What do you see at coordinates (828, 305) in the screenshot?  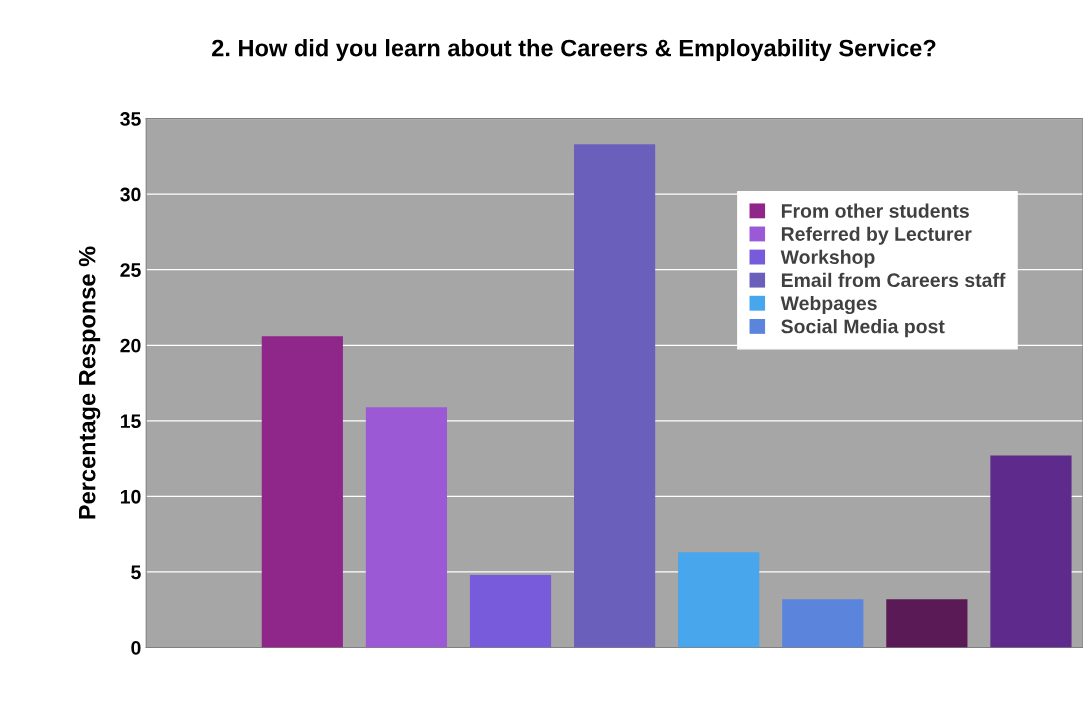 I see `legend-label: Webpages` at bounding box center [828, 305].